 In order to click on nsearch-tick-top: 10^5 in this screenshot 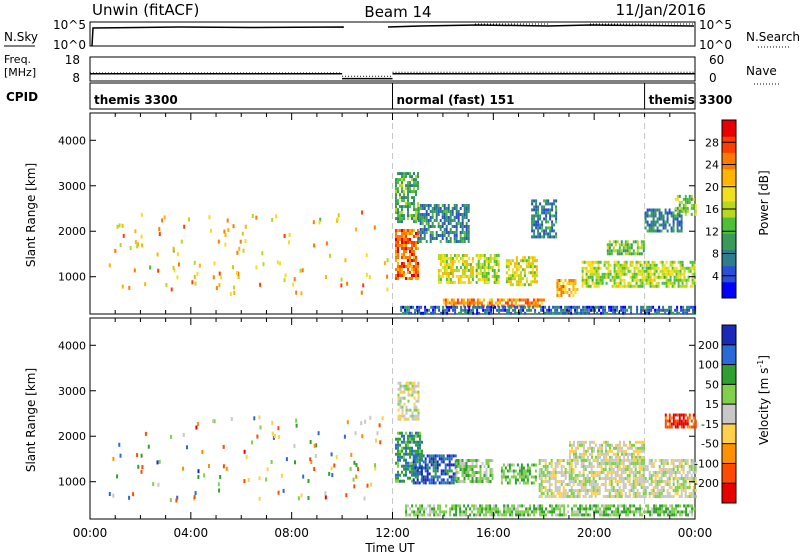, I will do `click(715, 25)`.